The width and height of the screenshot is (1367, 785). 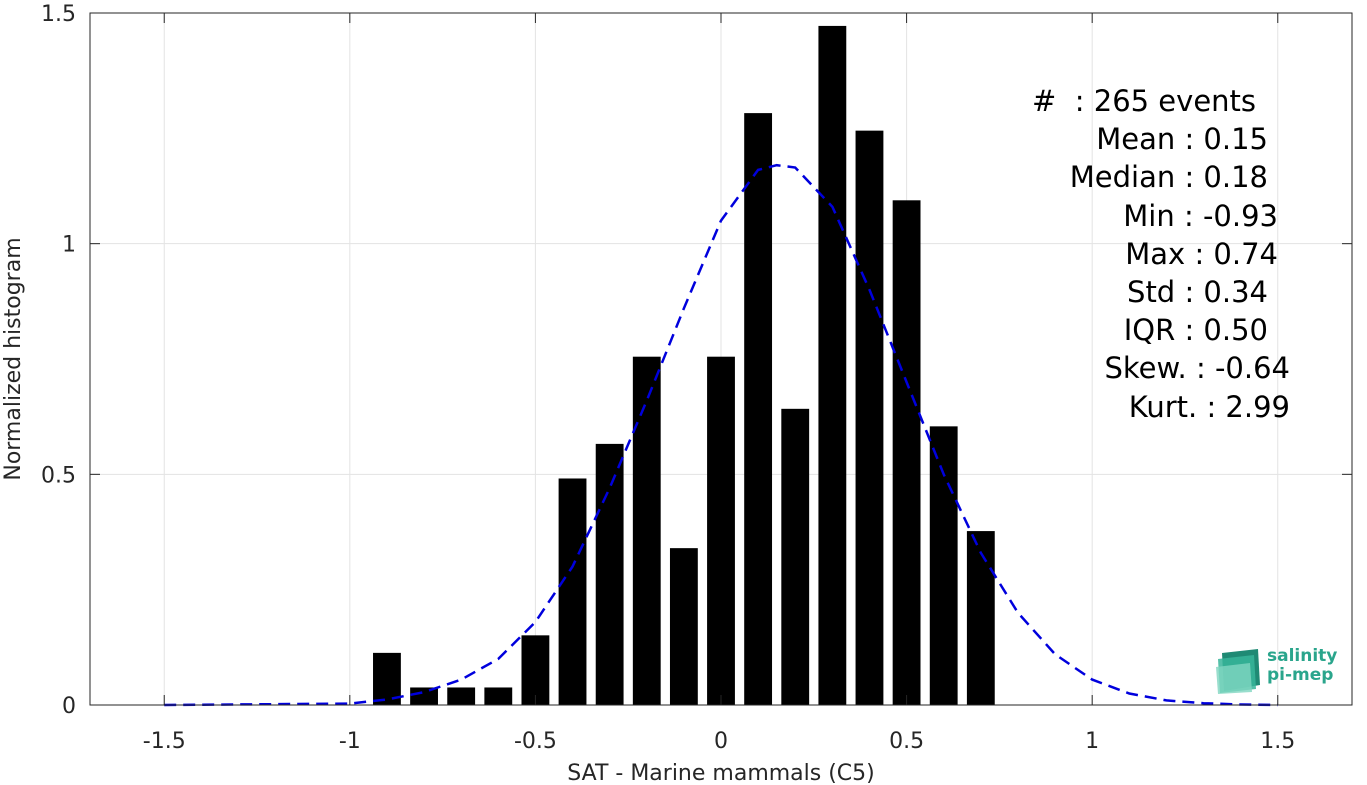 I want to click on stat-line: IQR : 0.50, so click(x=1145, y=330).